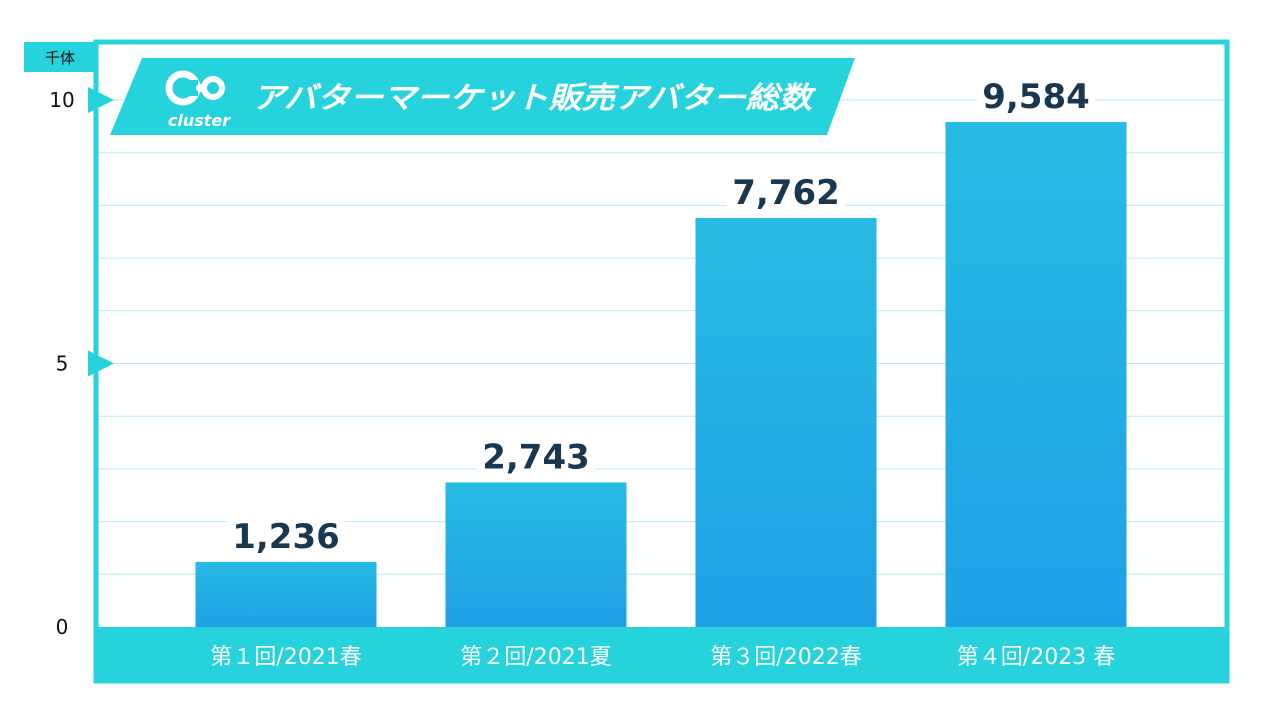  Describe the element at coordinates (195, 88) in the screenshot. I see `cluster-logo-icon` at that location.